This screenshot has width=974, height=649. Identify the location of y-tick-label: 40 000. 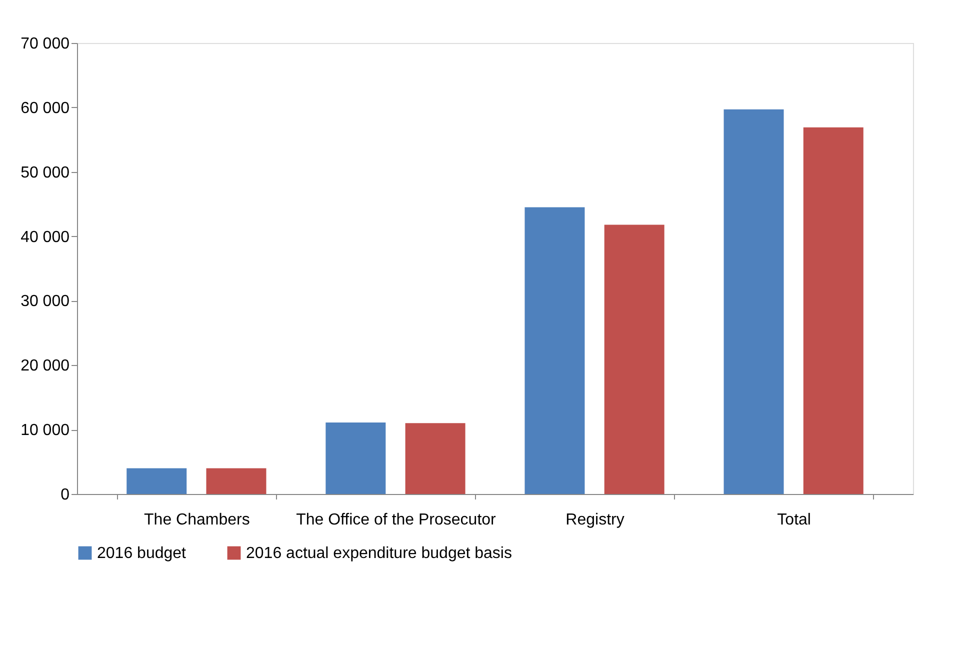
(45, 237).